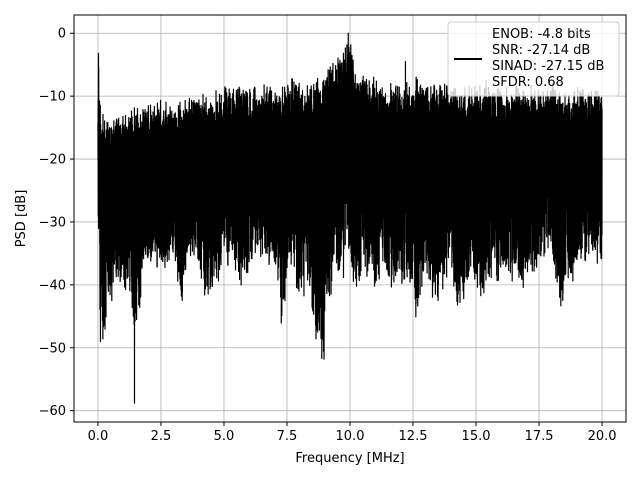  Describe the element at coordinates (287, 436) in the screenshot. I see `x-tick-label: 7.5` at that location.